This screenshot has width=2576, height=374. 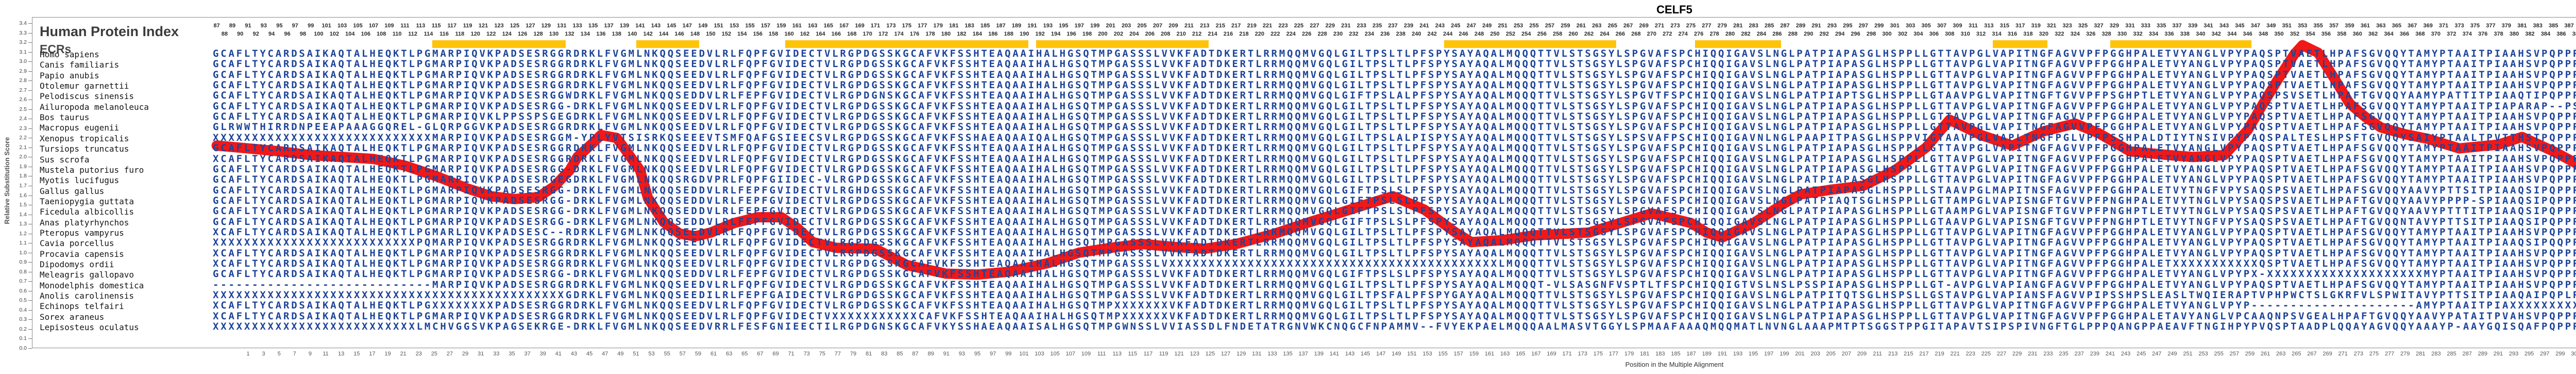 I want to click on bottom-column-number: 5, so click(x=279, y=354).